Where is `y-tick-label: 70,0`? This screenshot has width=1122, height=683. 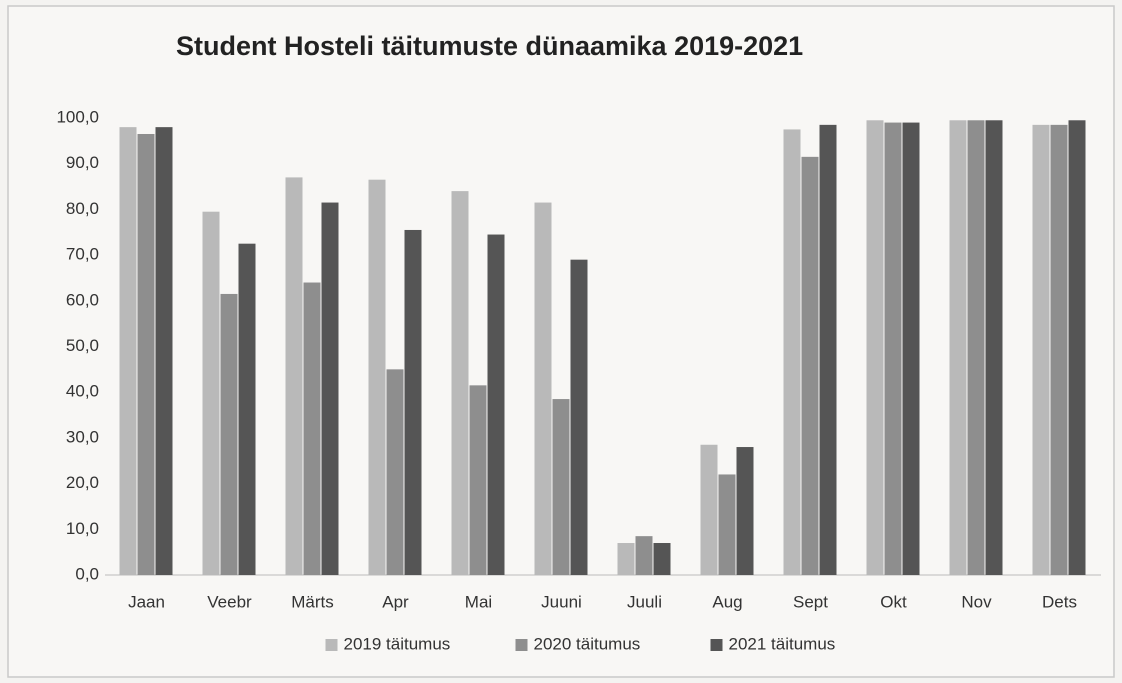
y-tick-label: 70,0 is located at coordinates (82, 254).